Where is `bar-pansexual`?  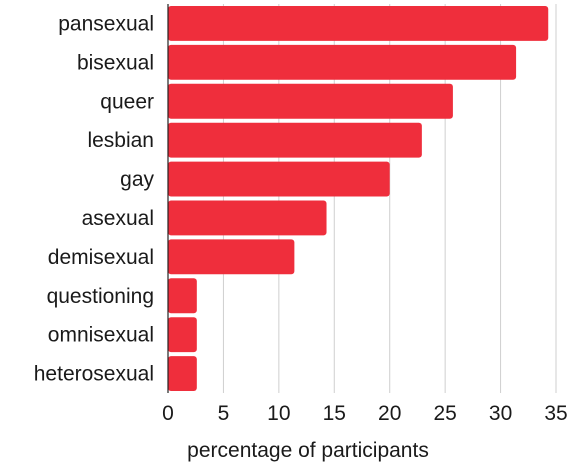
bar-pansexual is located at coordinates (358, 23).